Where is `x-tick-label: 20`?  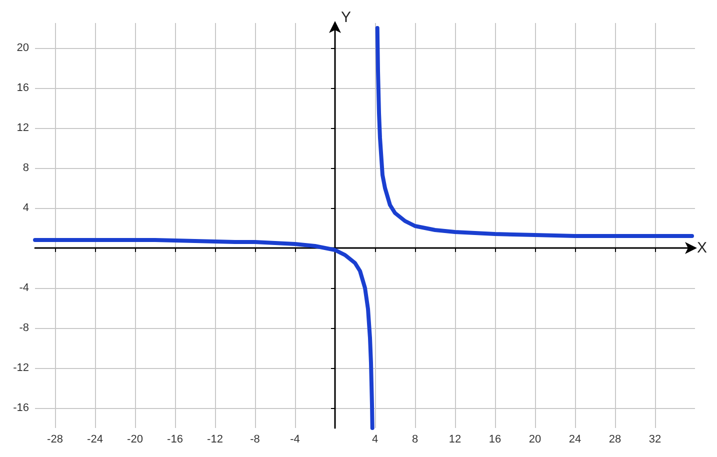
x-tick-label: 20 is located at coordinates (535, 440).